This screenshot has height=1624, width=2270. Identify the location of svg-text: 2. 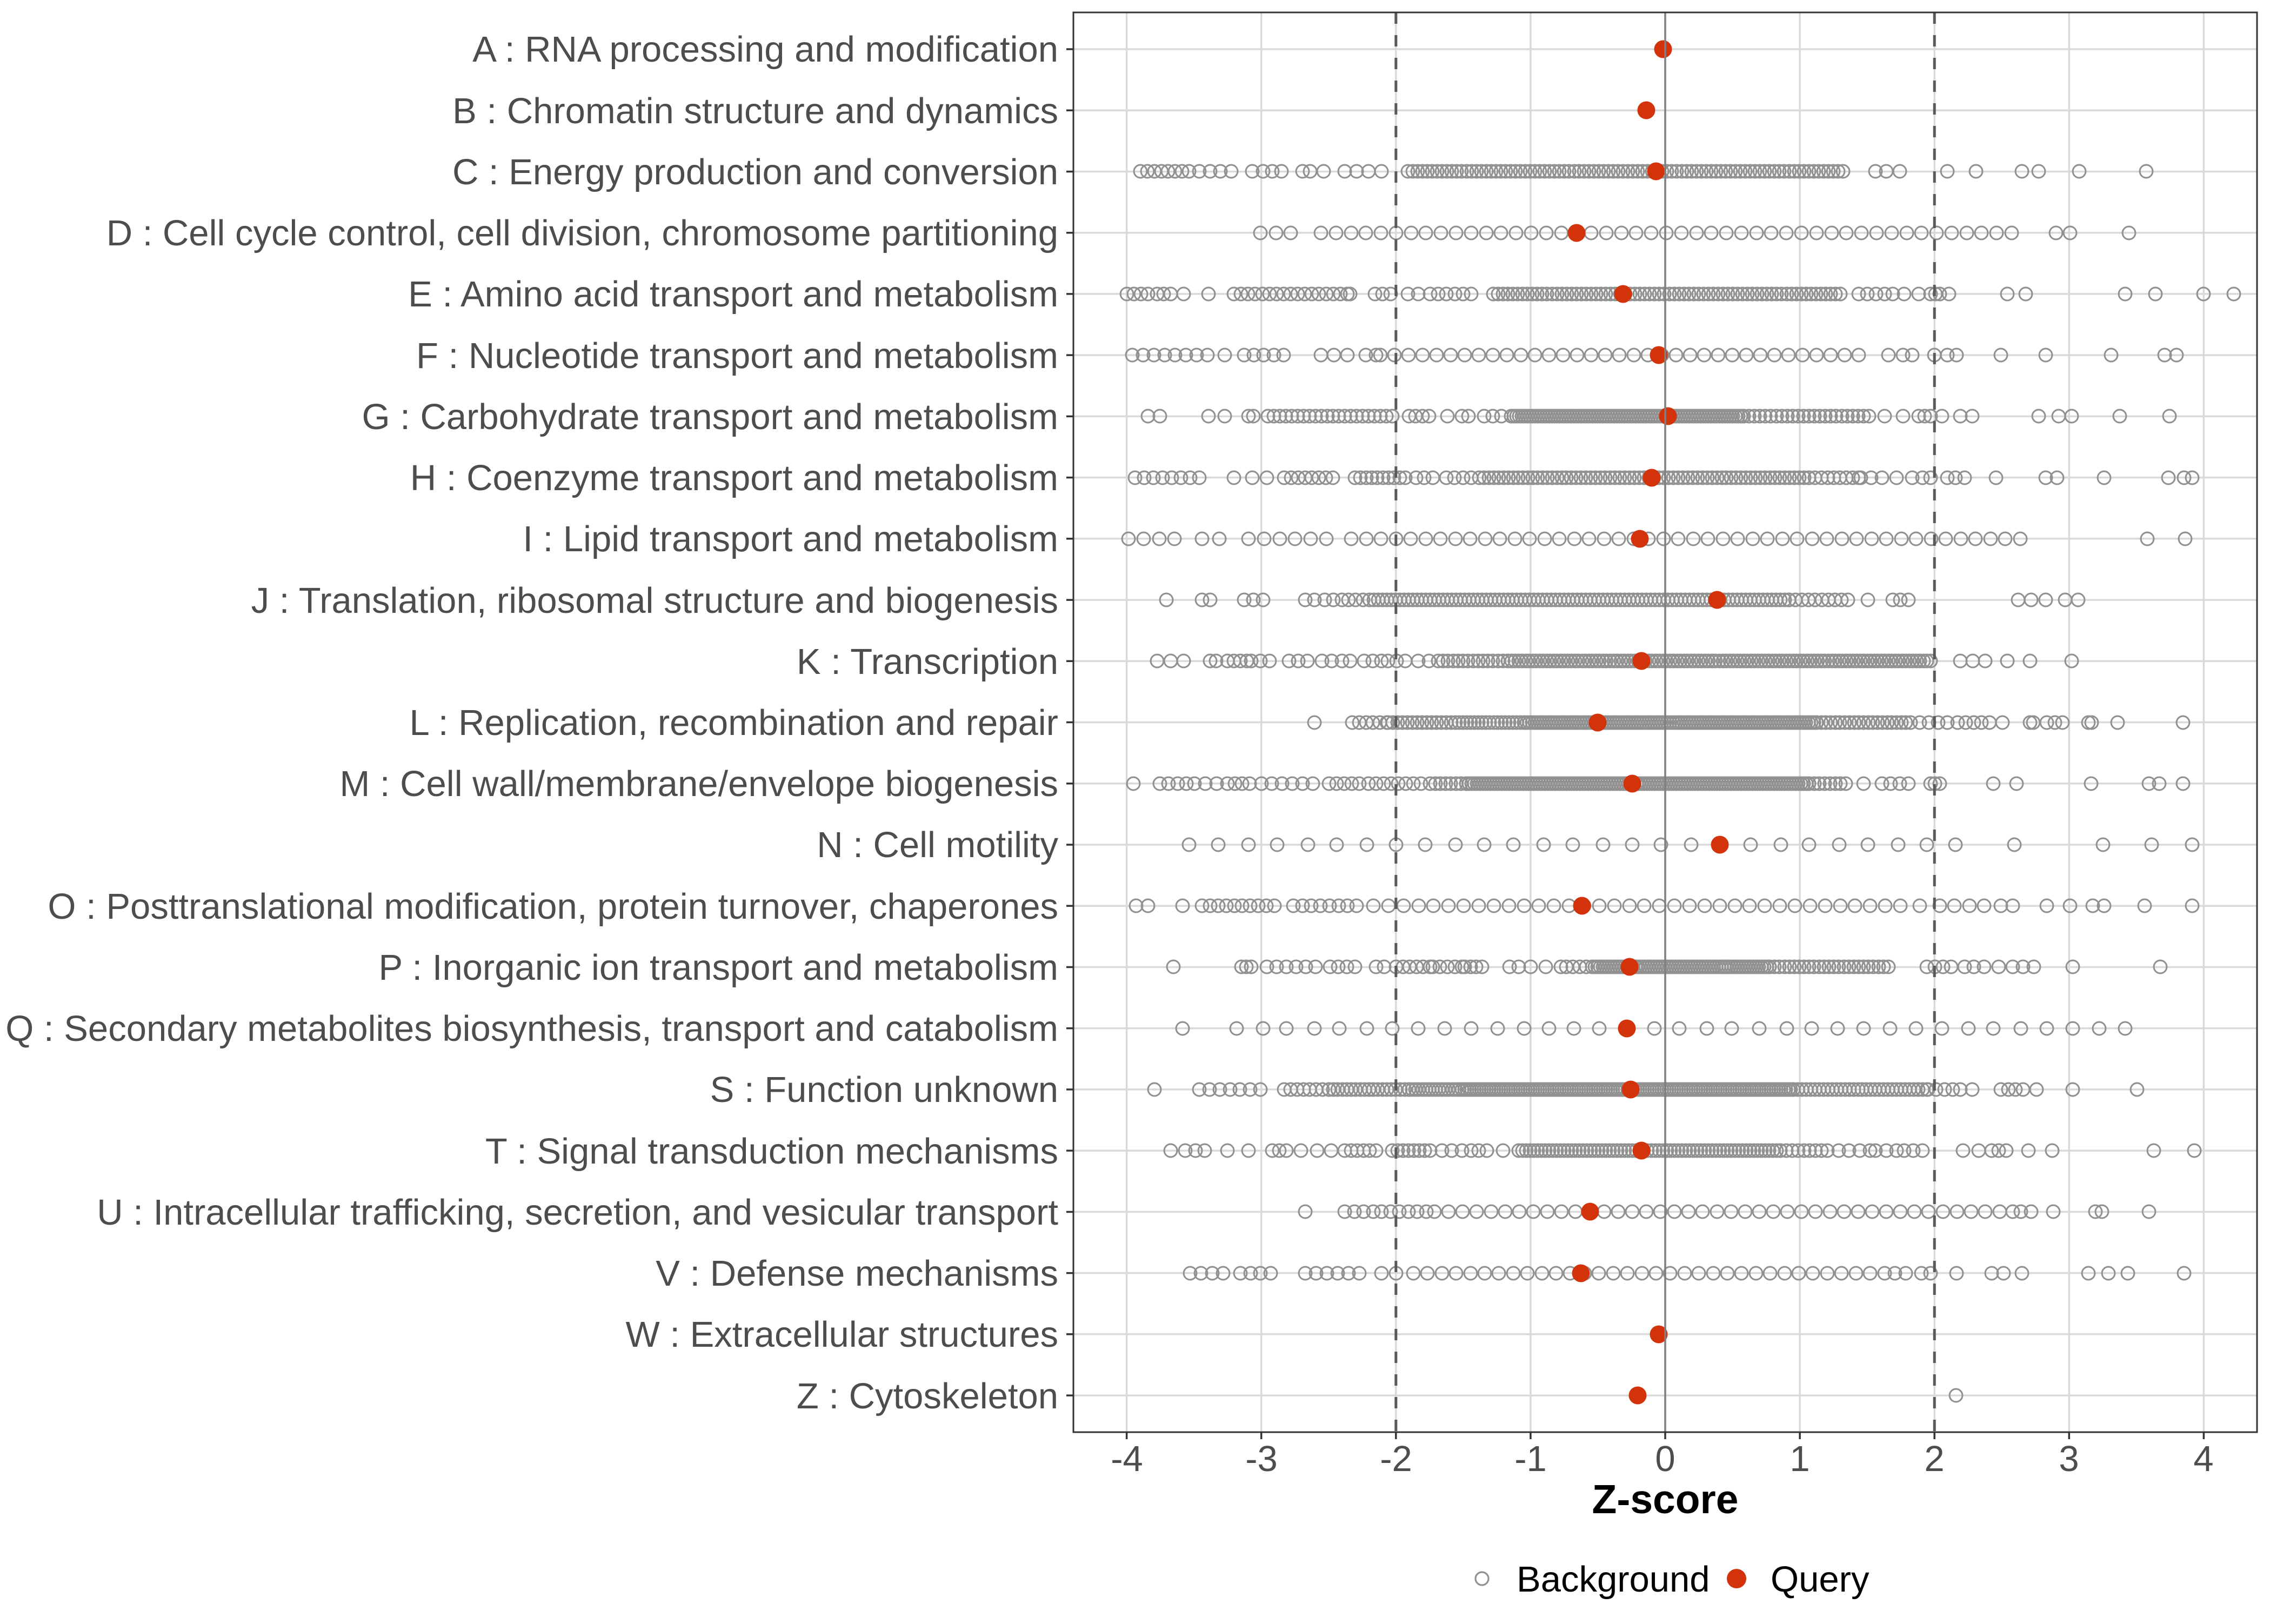
(1934, 1459).